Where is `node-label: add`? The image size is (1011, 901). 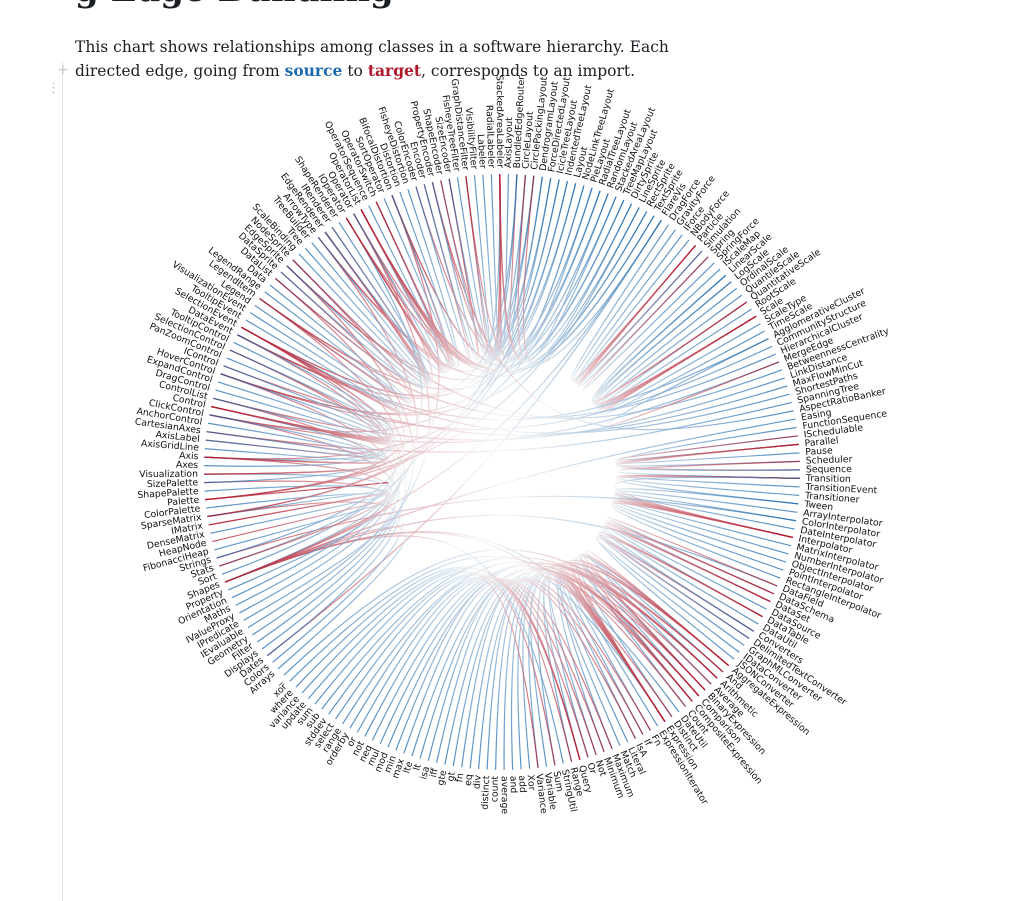 node-label: add is located at coordinates (522, 784).